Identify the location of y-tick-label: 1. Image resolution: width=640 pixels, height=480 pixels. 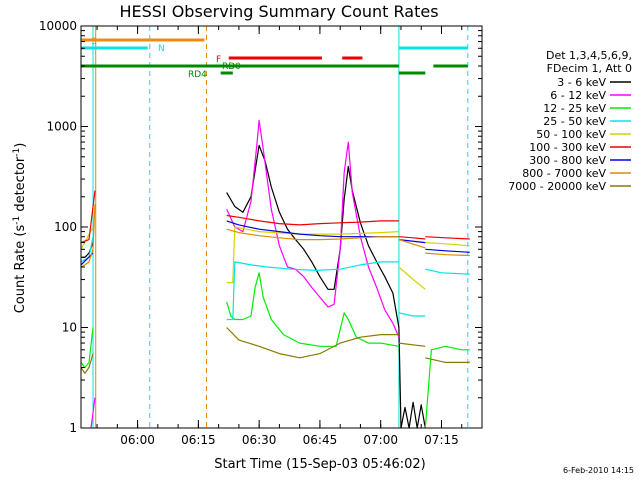
(73, 428).